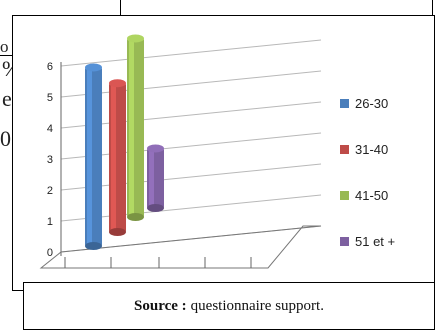  Describe the element at coordinates (385, 119) in the screenshot. I see `legend-item: 26-30` at that location.